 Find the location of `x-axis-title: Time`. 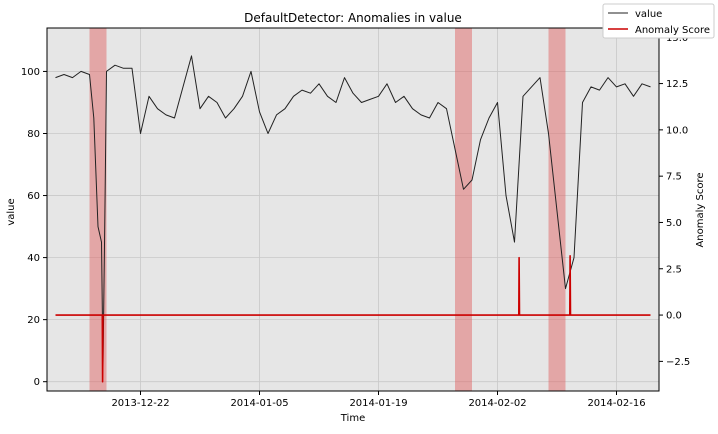

x-axis-title: Time is located at coordinates (352, 418).